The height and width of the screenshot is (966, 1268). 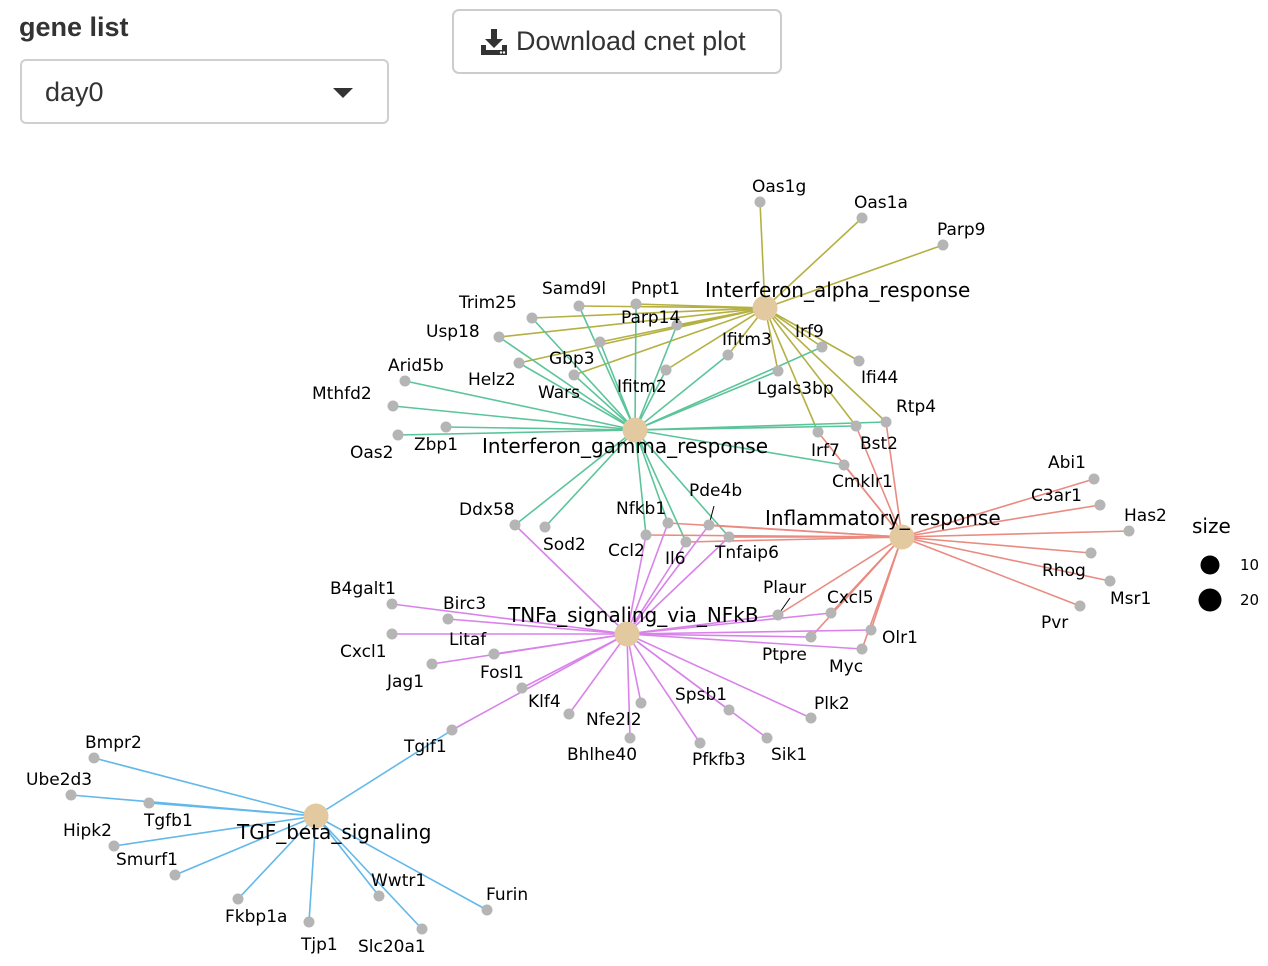 I want to click on edge-inflammatory-response-bst2, so click(x=879, y=481).